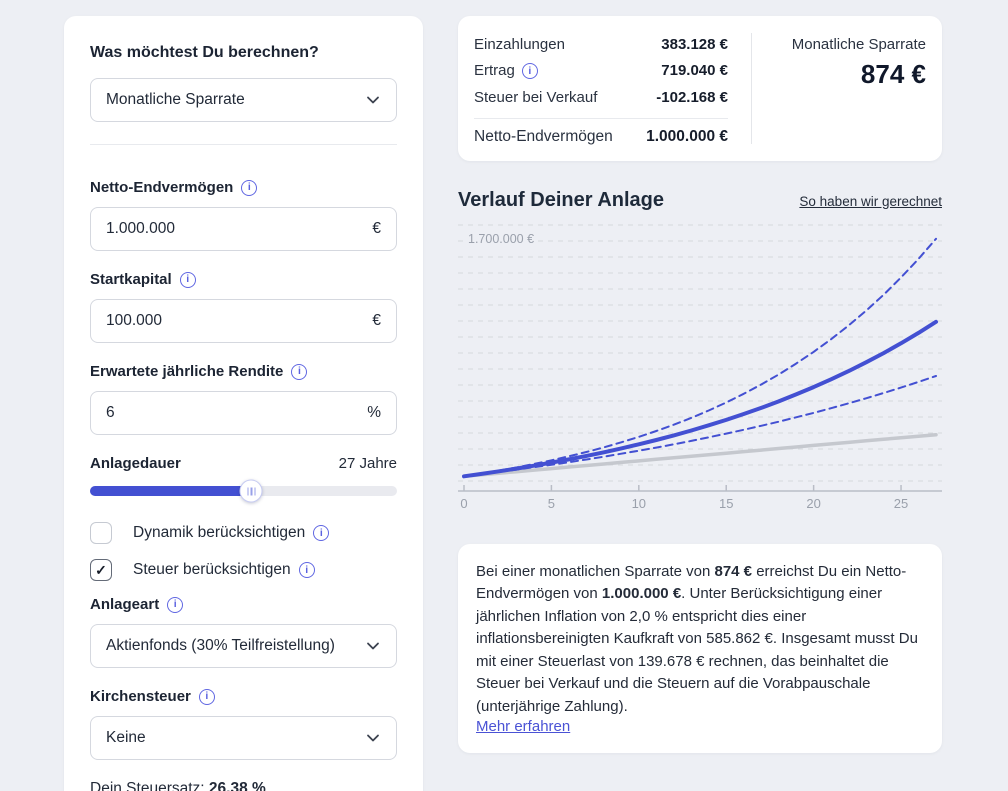 The image size is (1008, 791). Describe the element at coordinates (501, 238) in the screenshot. I see `chart-y-gridline-label: 1.700.000 €` at that location.